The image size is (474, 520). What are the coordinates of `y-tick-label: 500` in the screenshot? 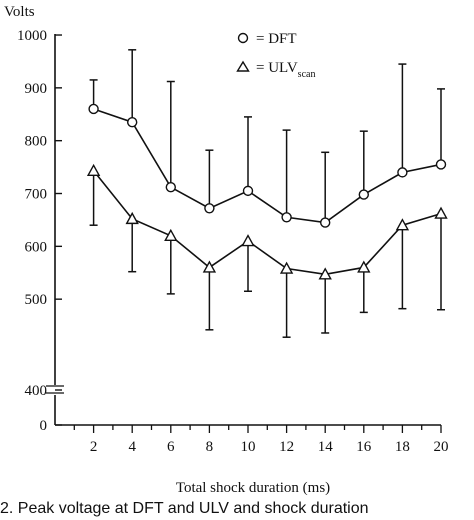 It's located at (36, 300).